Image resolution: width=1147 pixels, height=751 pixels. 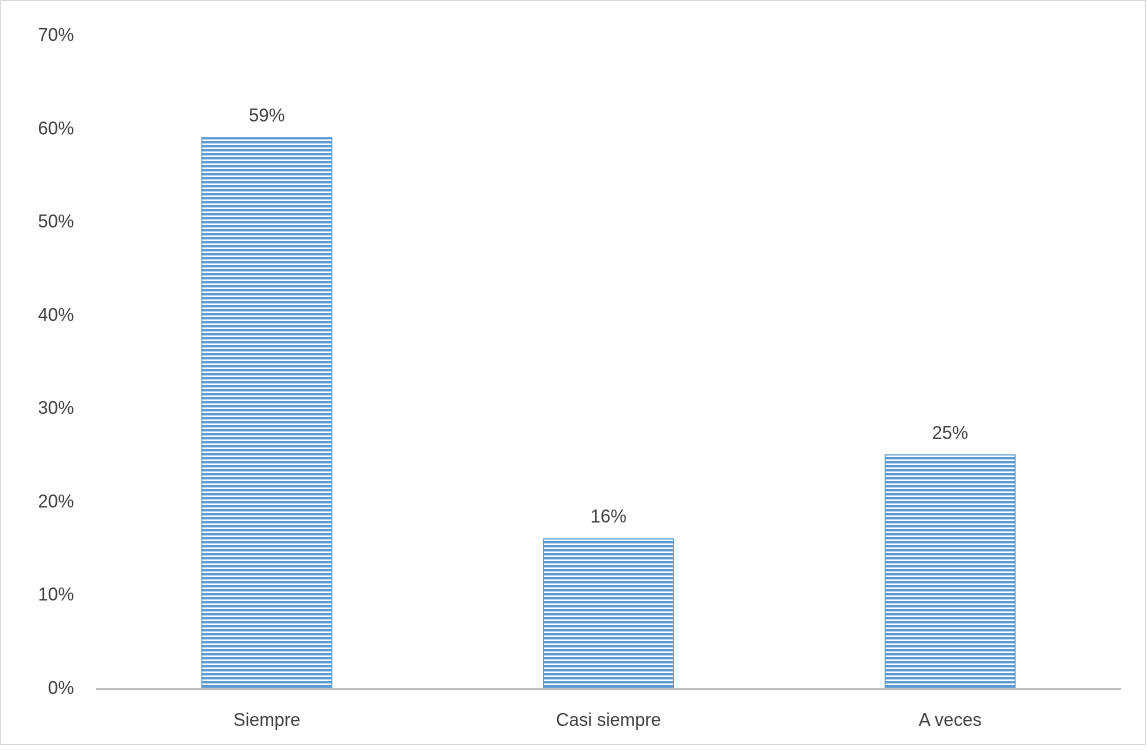 What do you see at coordinates (56, 408) in the screenshot?
I see `y-tick-label: 30%` at bounding box center [56, 408].